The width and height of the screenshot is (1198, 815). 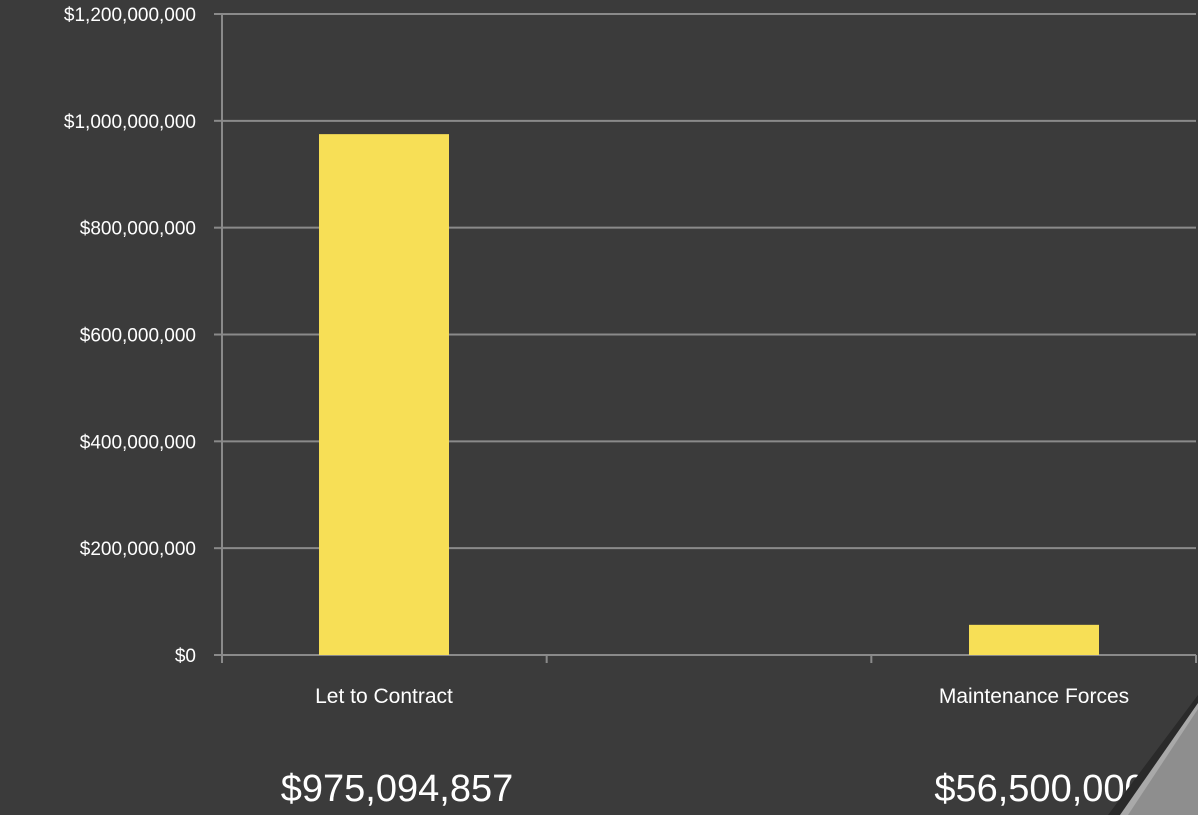 What do you see at coordinates (397, 789) in the screenshot?
I see `value-label-let-to-contract: $975,094,857` at bounding box center [397, 789].